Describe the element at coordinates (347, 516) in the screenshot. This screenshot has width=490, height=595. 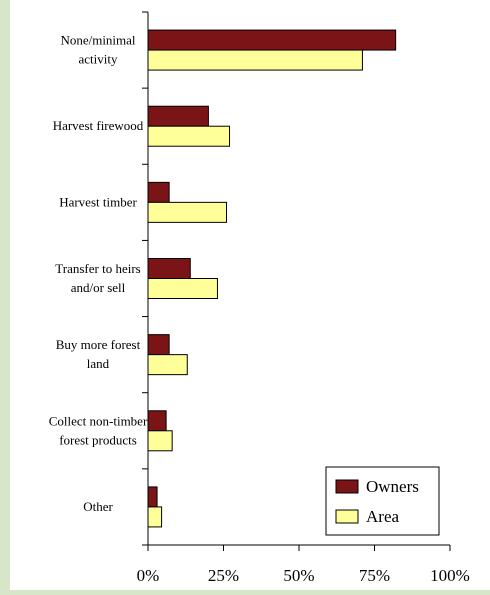
I see `legend-swatch-area` at that location.